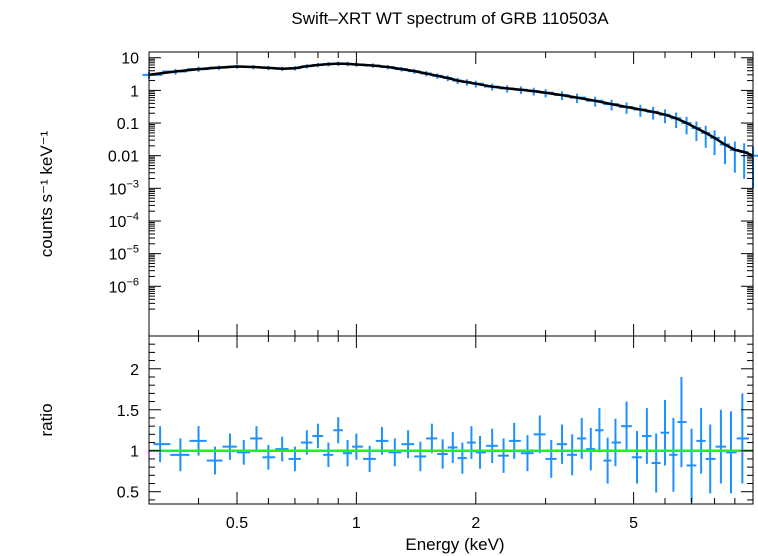 The height and width of the screenshot is (556, 758). I want to click on y-tick-label: 10⁻⁶, so click(124, 286).